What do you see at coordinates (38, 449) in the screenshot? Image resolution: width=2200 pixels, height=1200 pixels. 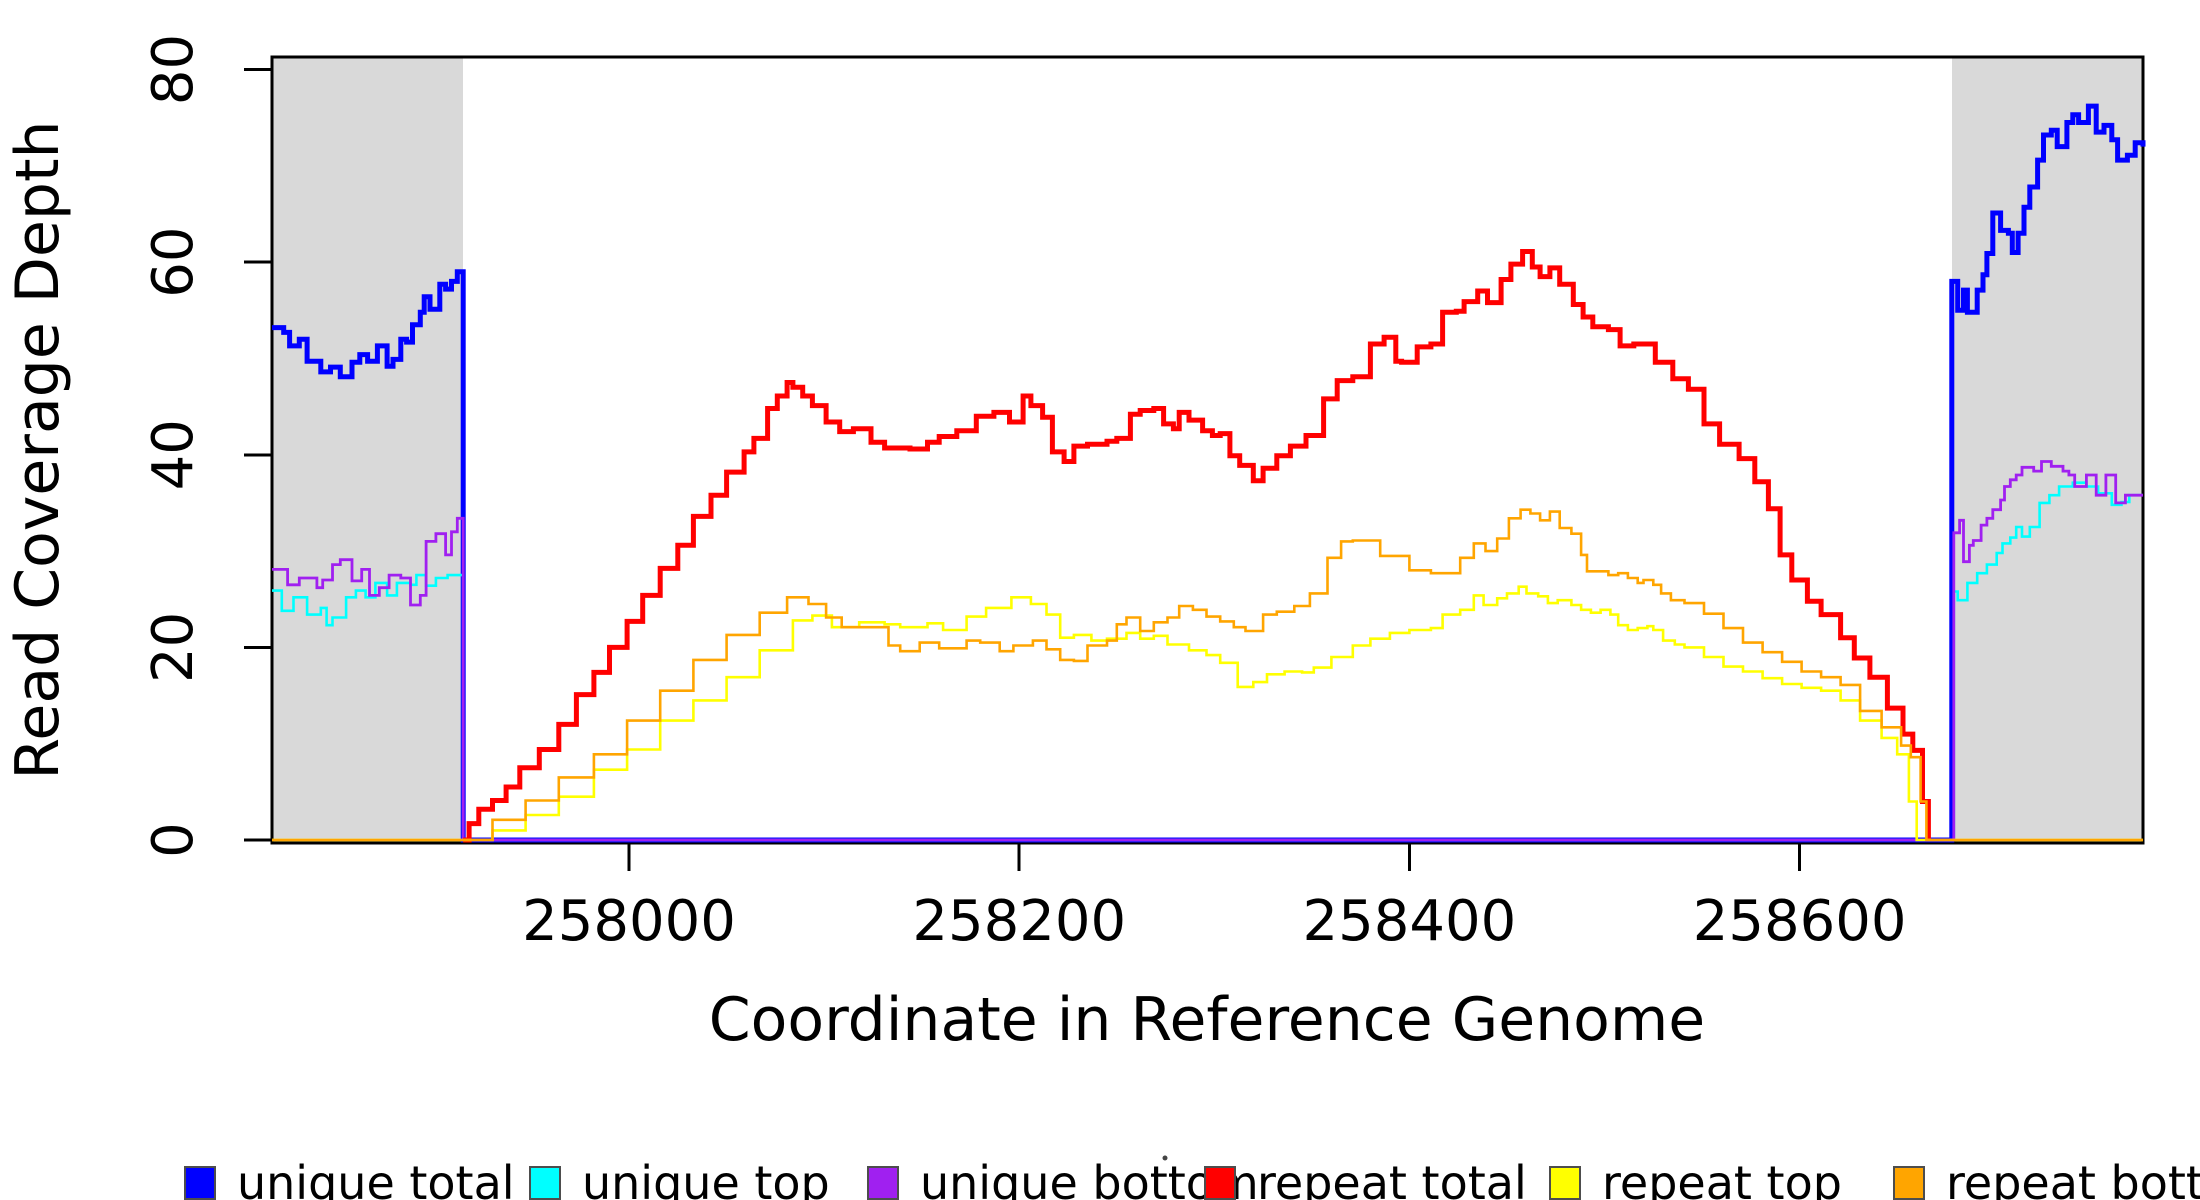 I see `y-axis-title: Read Coverage Depth` at bounding box center [38, 449].